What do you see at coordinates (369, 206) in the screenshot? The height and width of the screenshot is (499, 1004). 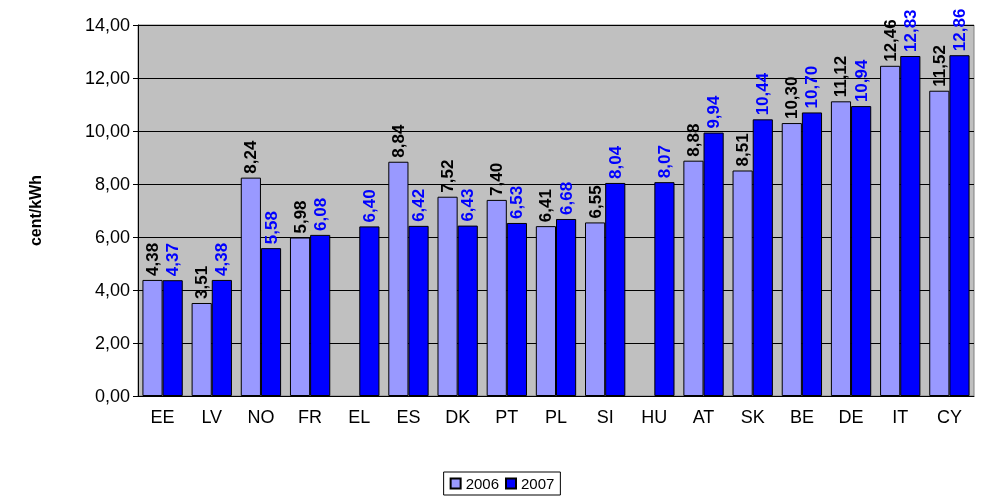 I see `data-label: 6,40` at bounding box center [369, 206].